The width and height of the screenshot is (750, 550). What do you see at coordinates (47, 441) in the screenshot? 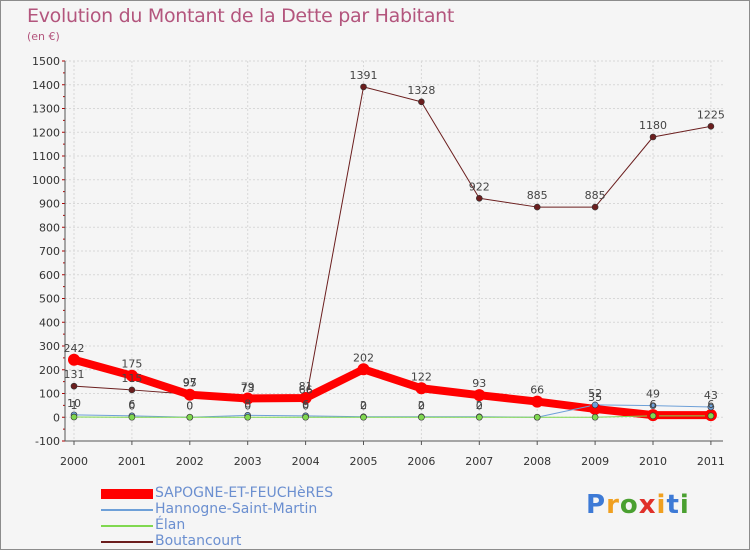
I see `y-tick-label: -100` at bounding box center [47, 441].